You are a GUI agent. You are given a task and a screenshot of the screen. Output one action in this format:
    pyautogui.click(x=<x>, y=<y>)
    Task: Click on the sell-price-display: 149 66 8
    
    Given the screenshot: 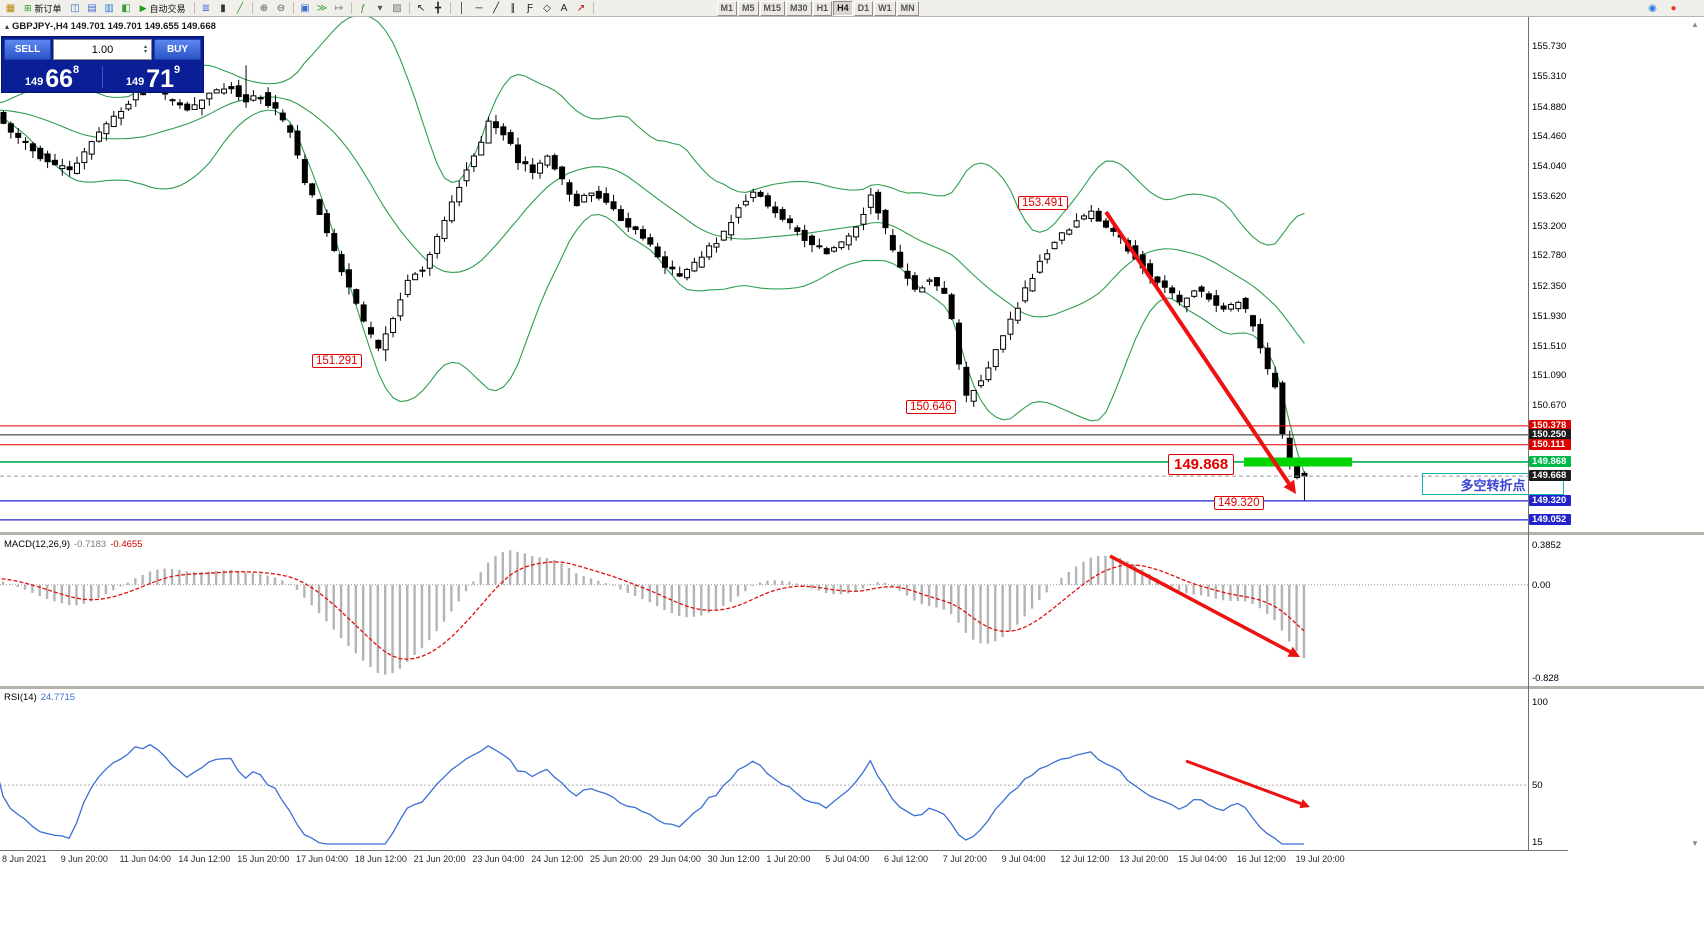 What is the action you would take?
    pyautogui.click(x=52, y=77)
    